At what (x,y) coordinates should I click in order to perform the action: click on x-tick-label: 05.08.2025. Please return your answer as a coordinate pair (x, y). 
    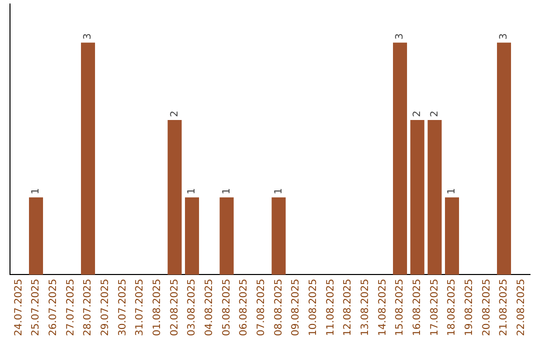
    Looking at the image, I should click on (226, 307).